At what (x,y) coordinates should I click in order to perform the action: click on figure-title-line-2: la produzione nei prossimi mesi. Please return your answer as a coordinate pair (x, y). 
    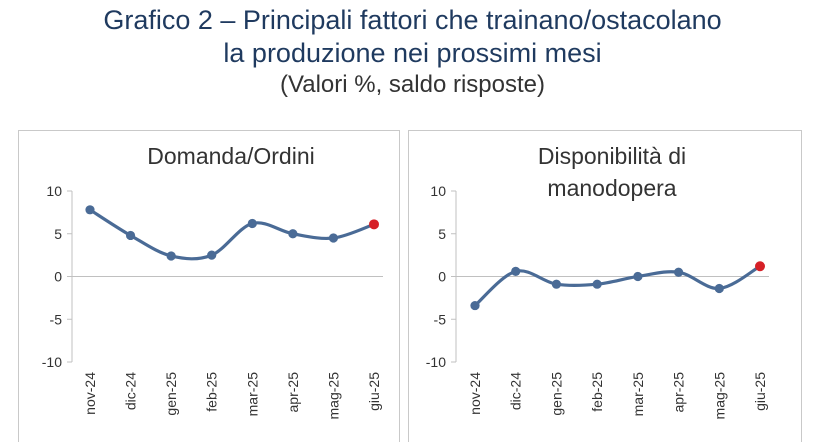
    Looking at the image, I should click on (412, 53).